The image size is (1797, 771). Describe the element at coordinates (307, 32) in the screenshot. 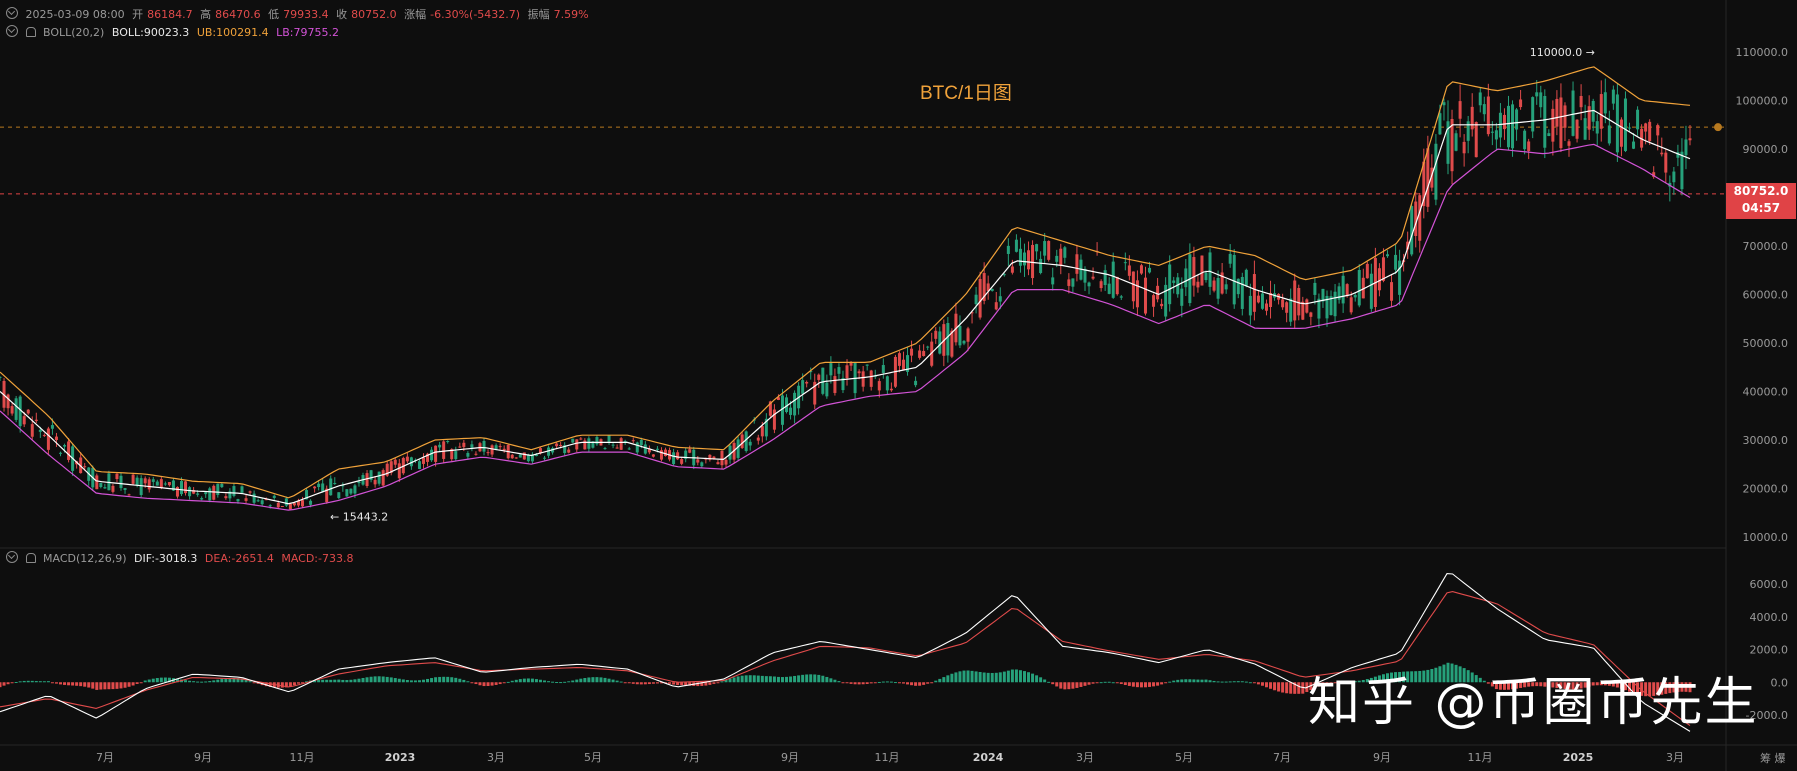

I see `boll-lb: LB:79755.2` at that location.